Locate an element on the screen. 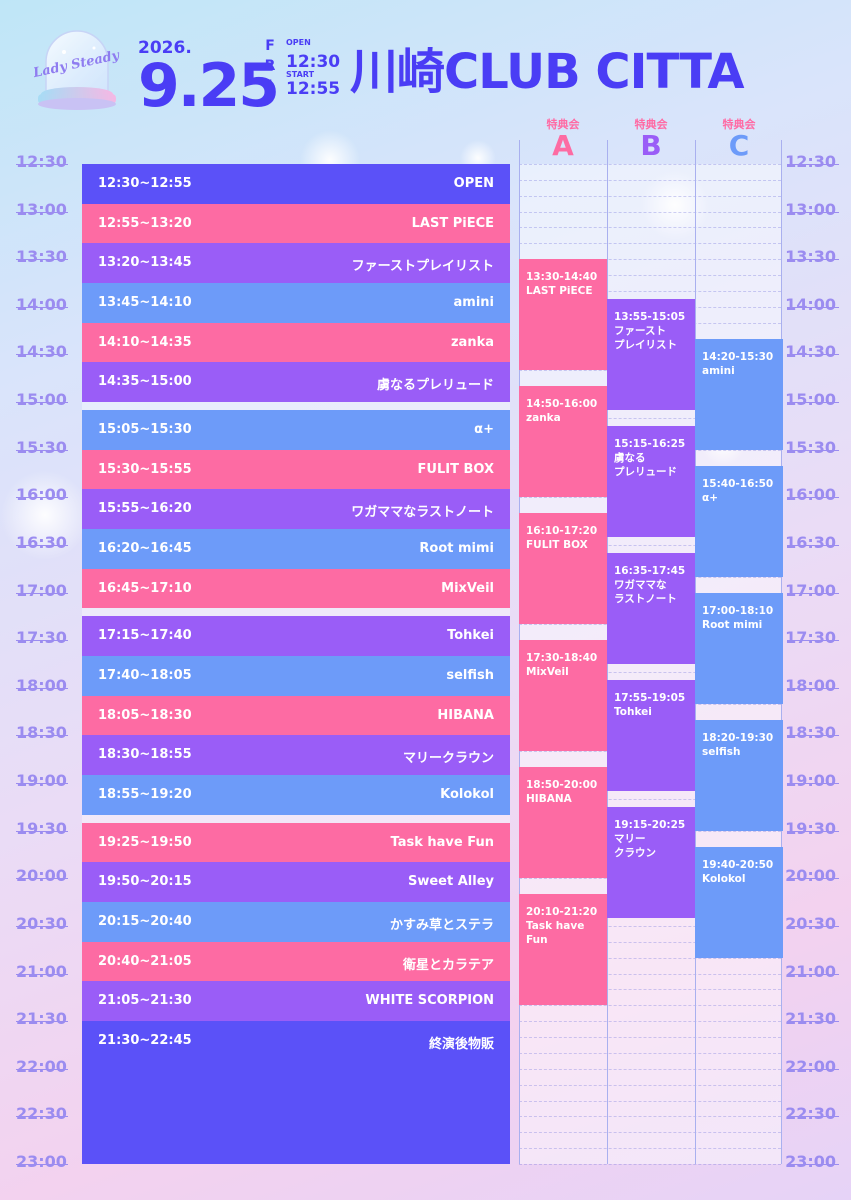 The image size is (851, 1200). benefit-time: 17:55-19:05 is located at coordinates (650, 697).